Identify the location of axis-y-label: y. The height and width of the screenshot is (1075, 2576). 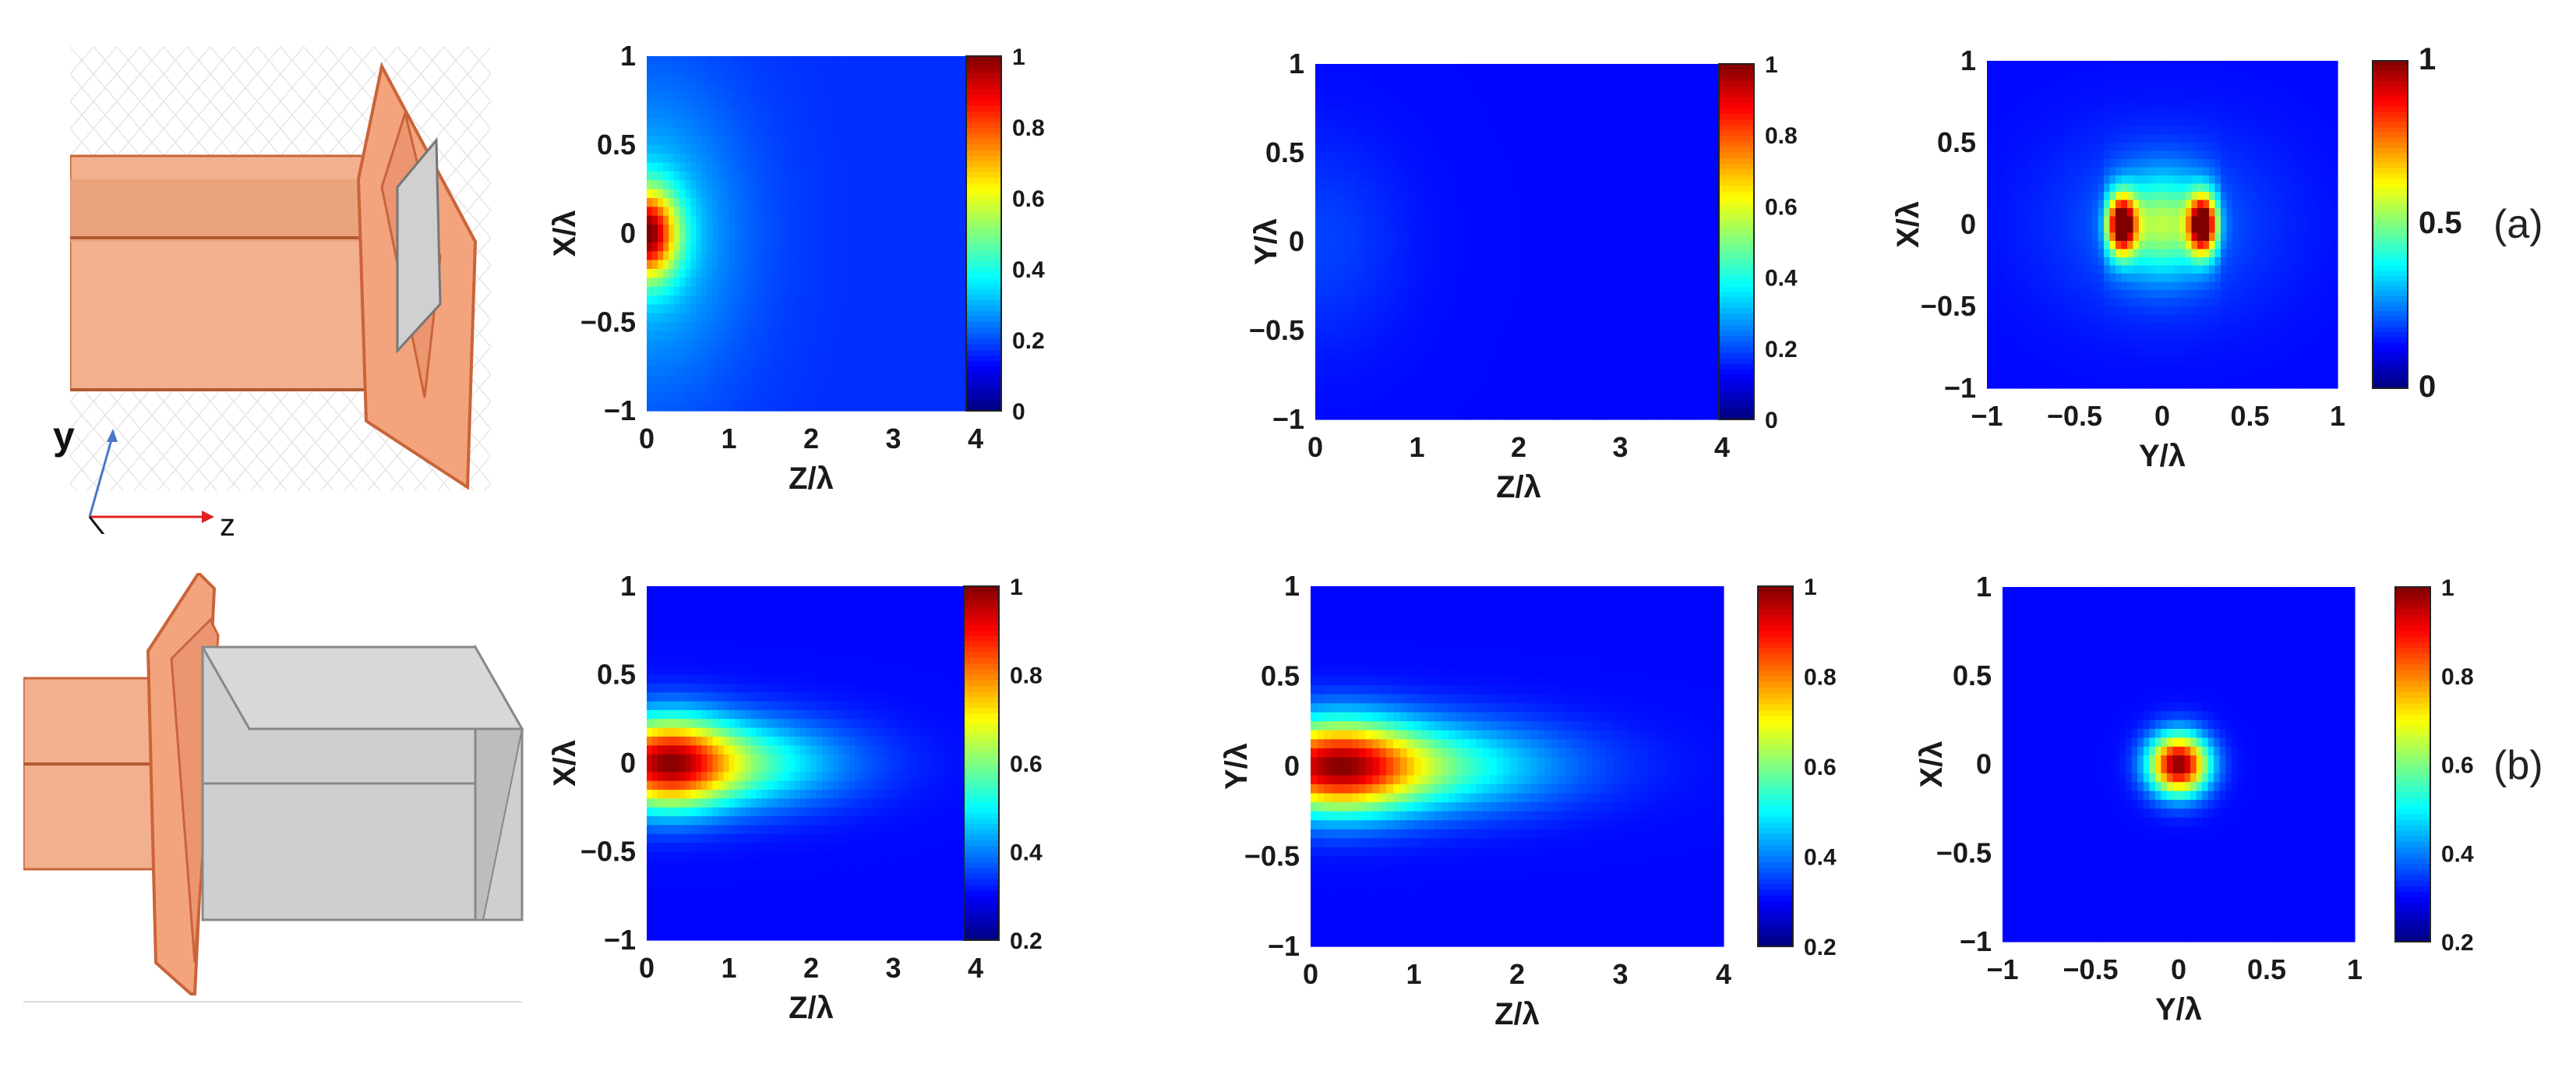
(64, 436).